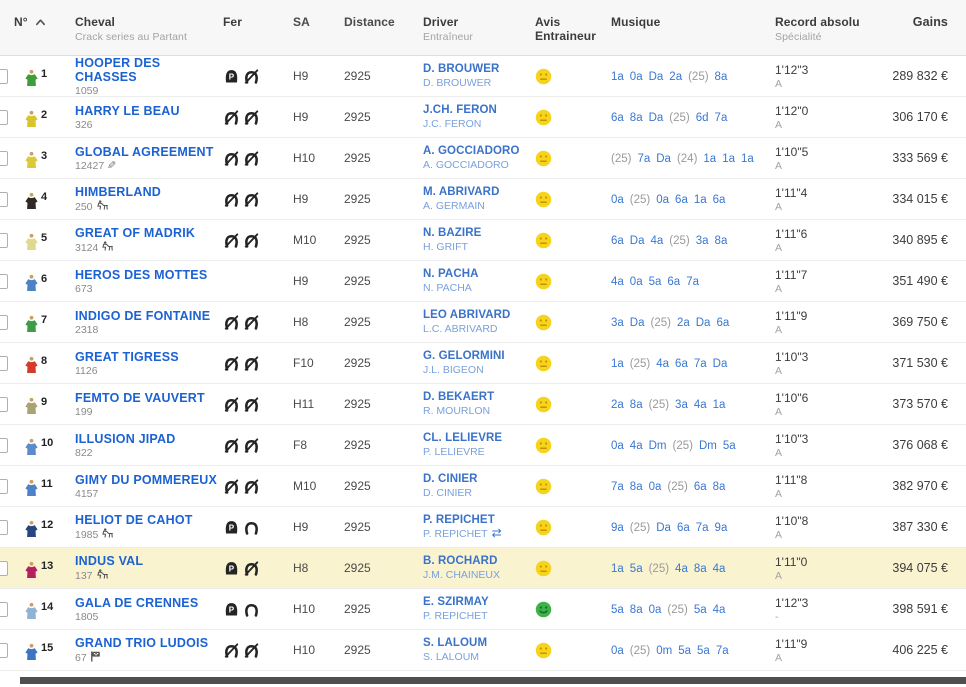 The width and height of the screenshot is (966, 687). I want to click on driver-link: D. CINIER, so click(450, 479).